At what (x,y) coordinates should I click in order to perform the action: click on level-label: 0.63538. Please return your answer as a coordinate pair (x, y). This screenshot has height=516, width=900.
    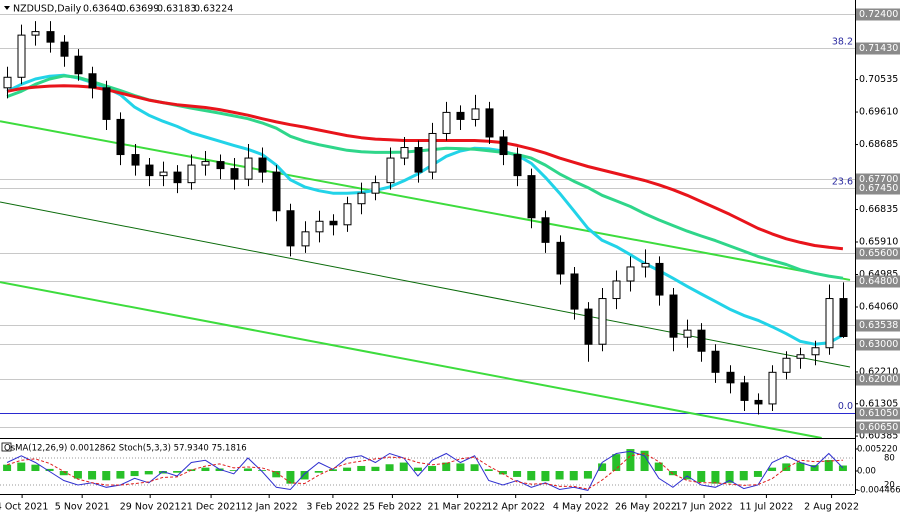
    Looking at the image, I should click on (878, 325).